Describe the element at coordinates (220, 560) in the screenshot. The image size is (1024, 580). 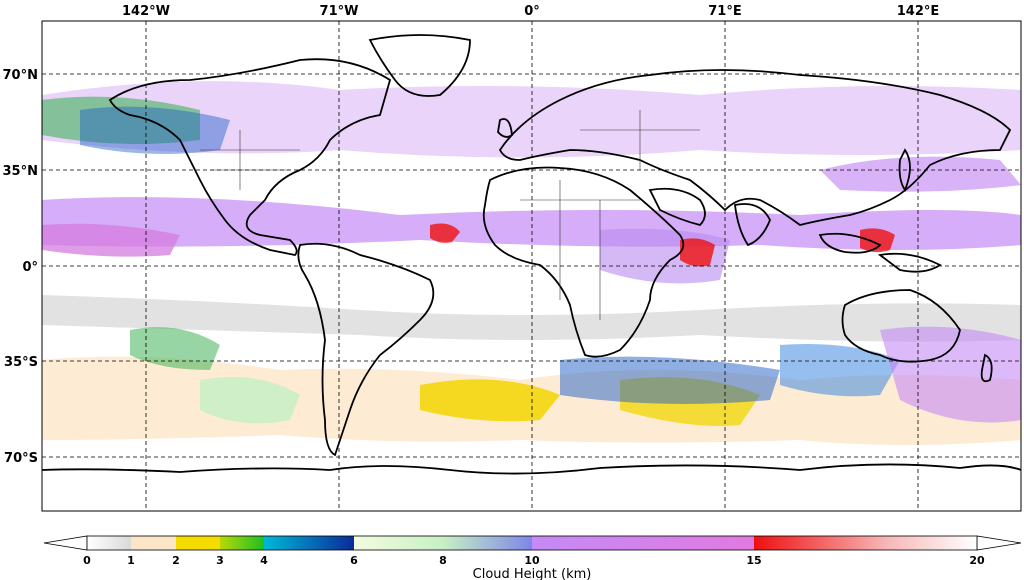
I see `colorbar-tick-3: 3` at that location.